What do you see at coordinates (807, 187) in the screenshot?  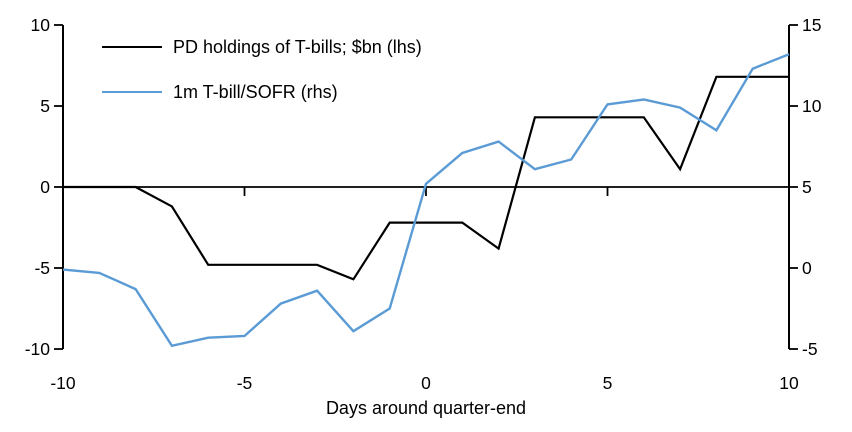 I see `right-axis-tick-label: 5` at bounding box center [807, 187].